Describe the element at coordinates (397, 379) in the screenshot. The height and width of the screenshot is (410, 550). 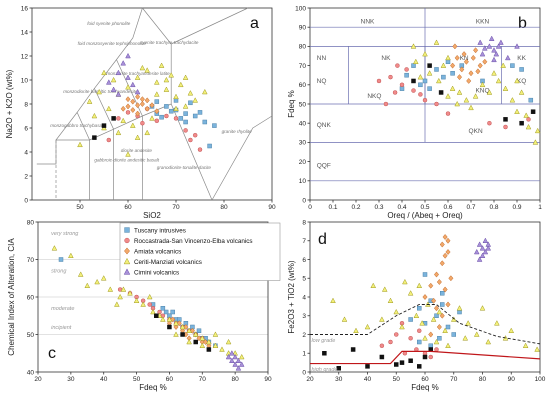
I see `x-tick-label: 50` at that location.